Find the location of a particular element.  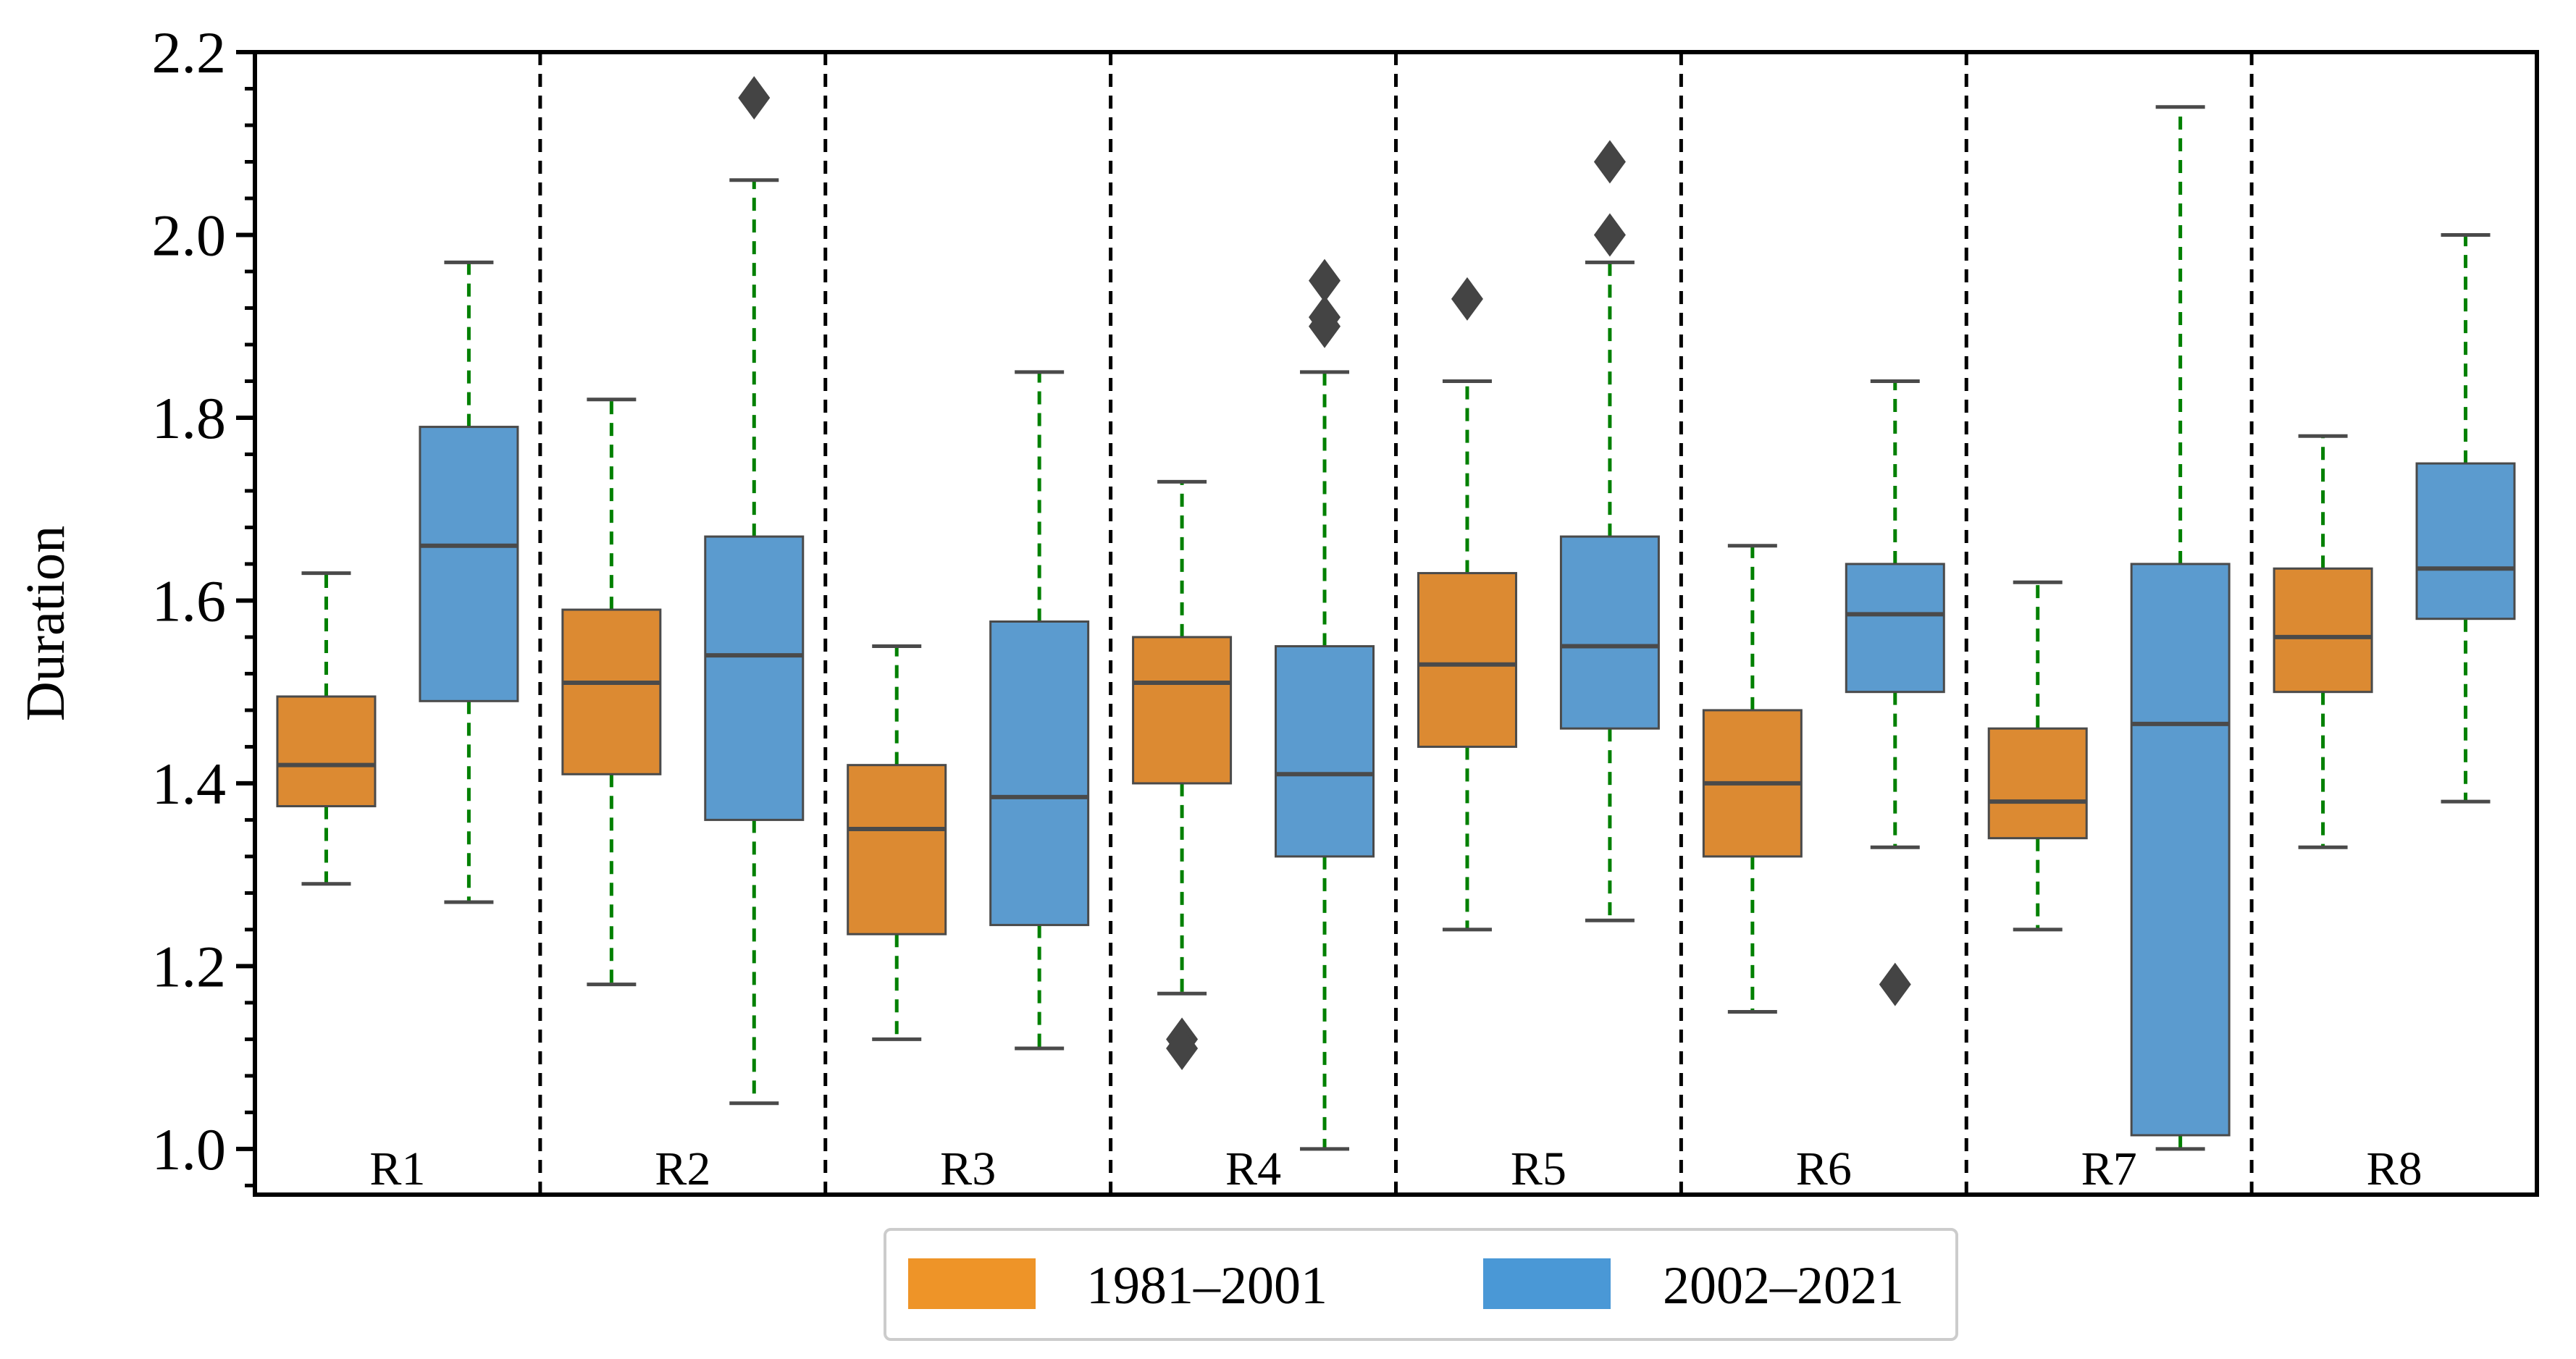

y-tick-label: 2.2 is located at coordinates (189, 52).